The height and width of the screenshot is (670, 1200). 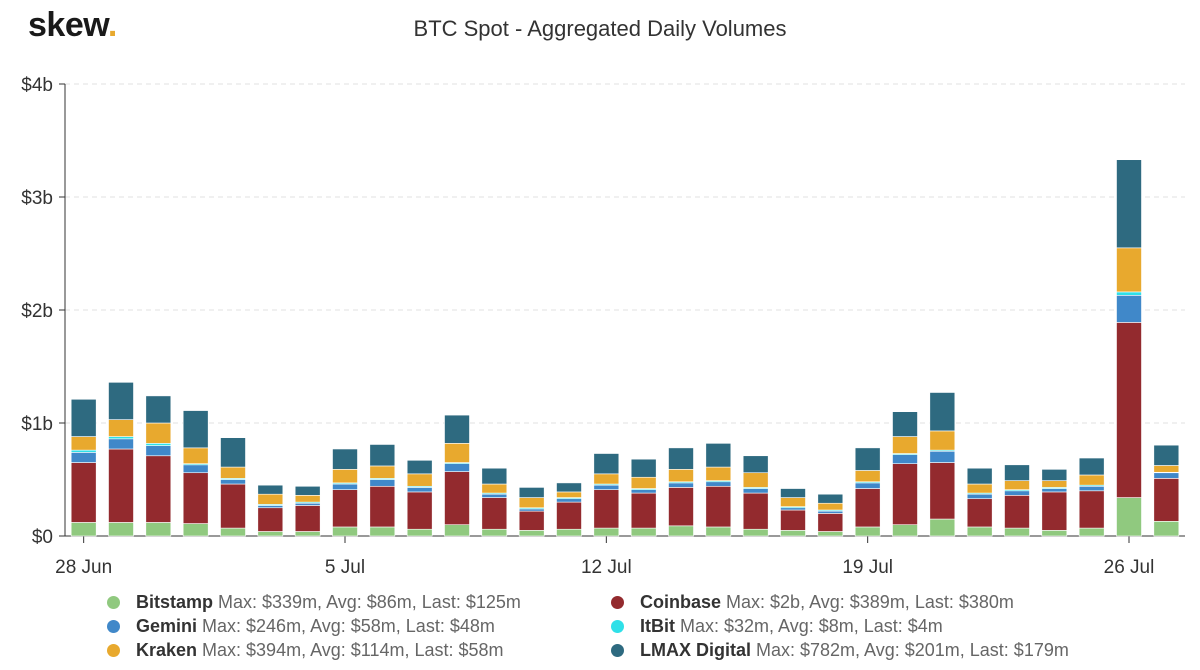 What do you see at coordinates (867, 567) in the screenshot?
I see `x-tick-label: 19 Jul` at bounding box center [867, 567].